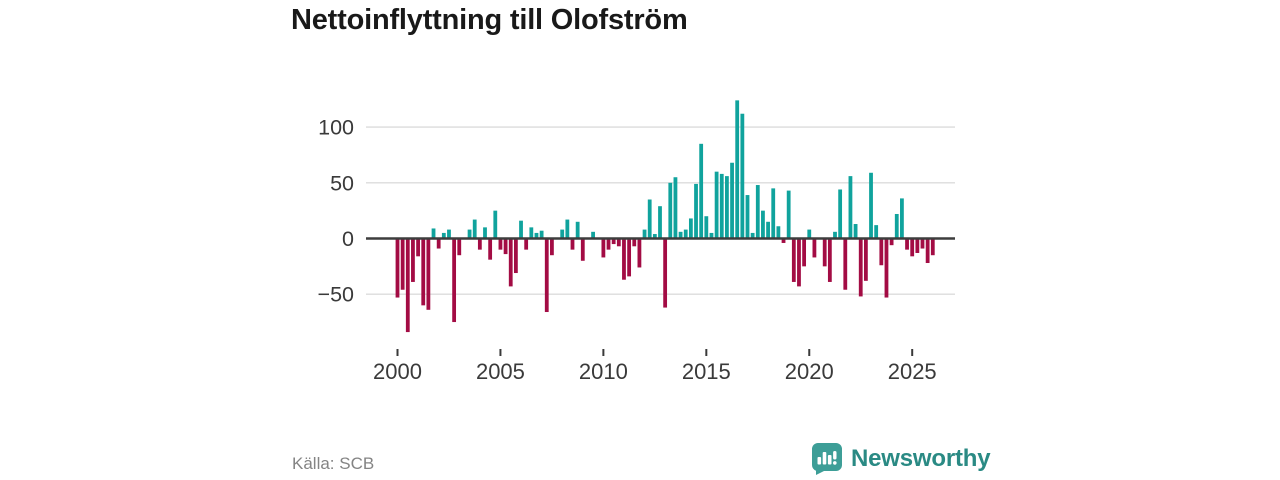  Describe the element at coordinates (835, 463) in the screenshot. I see `logo-exclamation-dot` at that location.